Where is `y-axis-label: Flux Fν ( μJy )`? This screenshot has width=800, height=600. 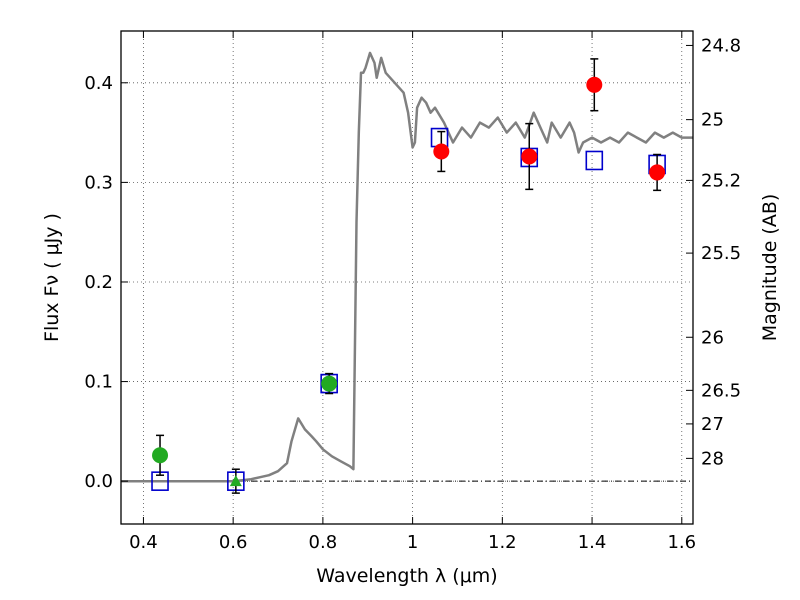
y-axis-label: Flux Fν ( μJy ) is located at coordinates (52, 277).